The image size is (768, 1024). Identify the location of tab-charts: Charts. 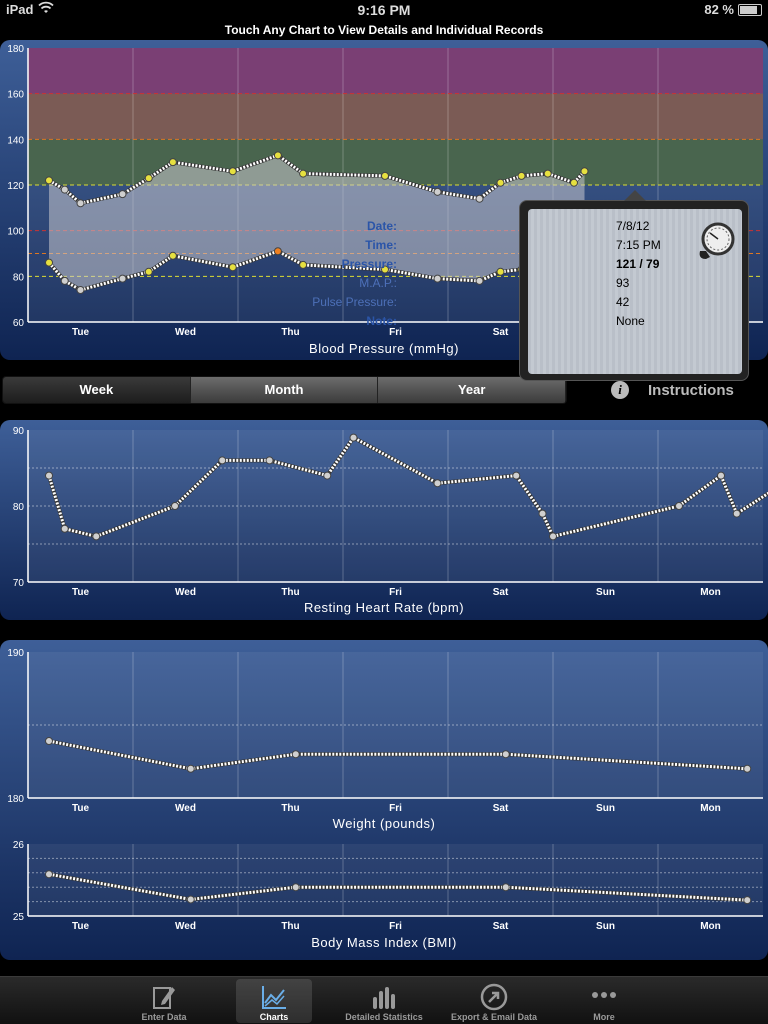
(274, 1001).